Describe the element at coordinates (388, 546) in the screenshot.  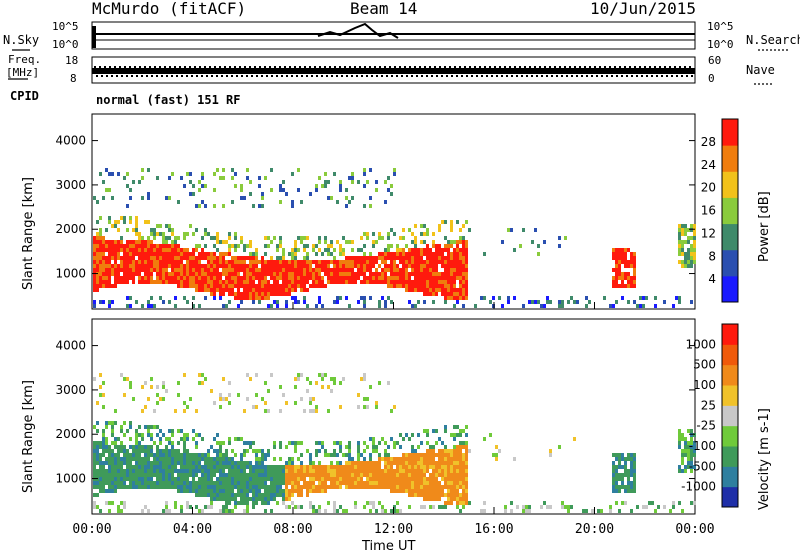
I see `x-axis-label: Time UT` at that location.